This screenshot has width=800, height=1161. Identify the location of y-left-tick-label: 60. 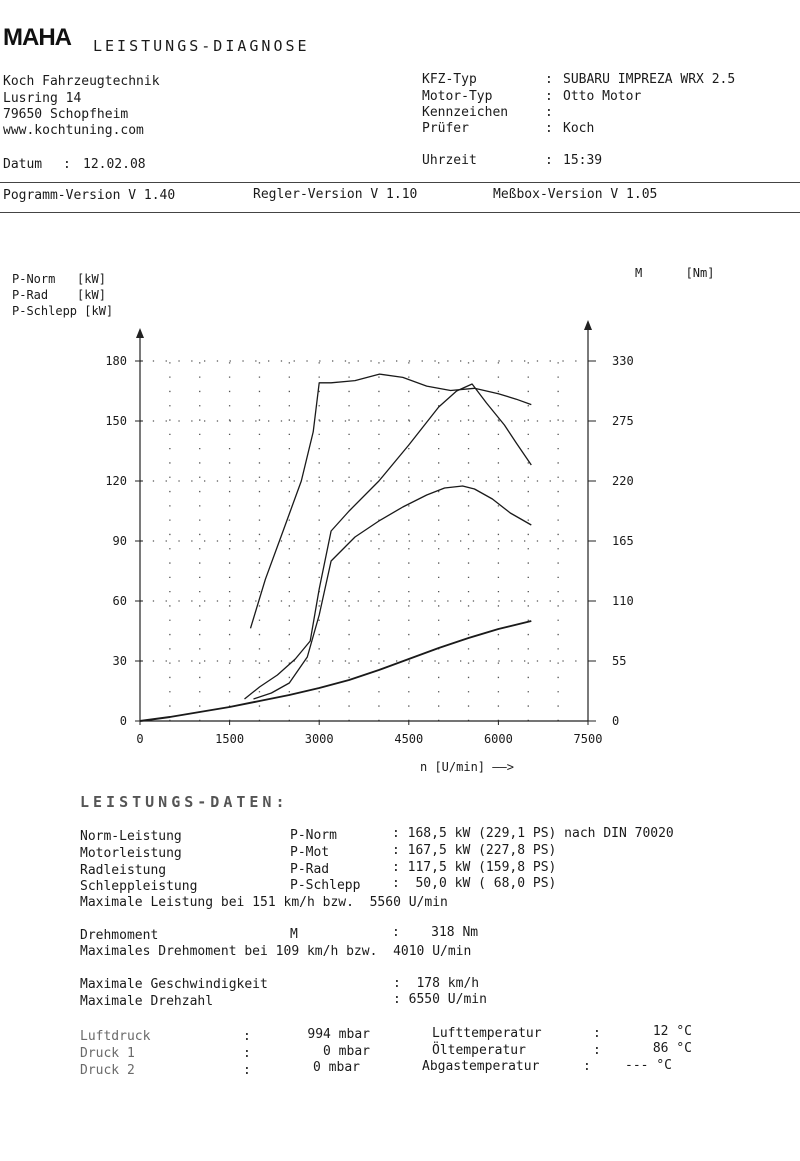
(120, 601).